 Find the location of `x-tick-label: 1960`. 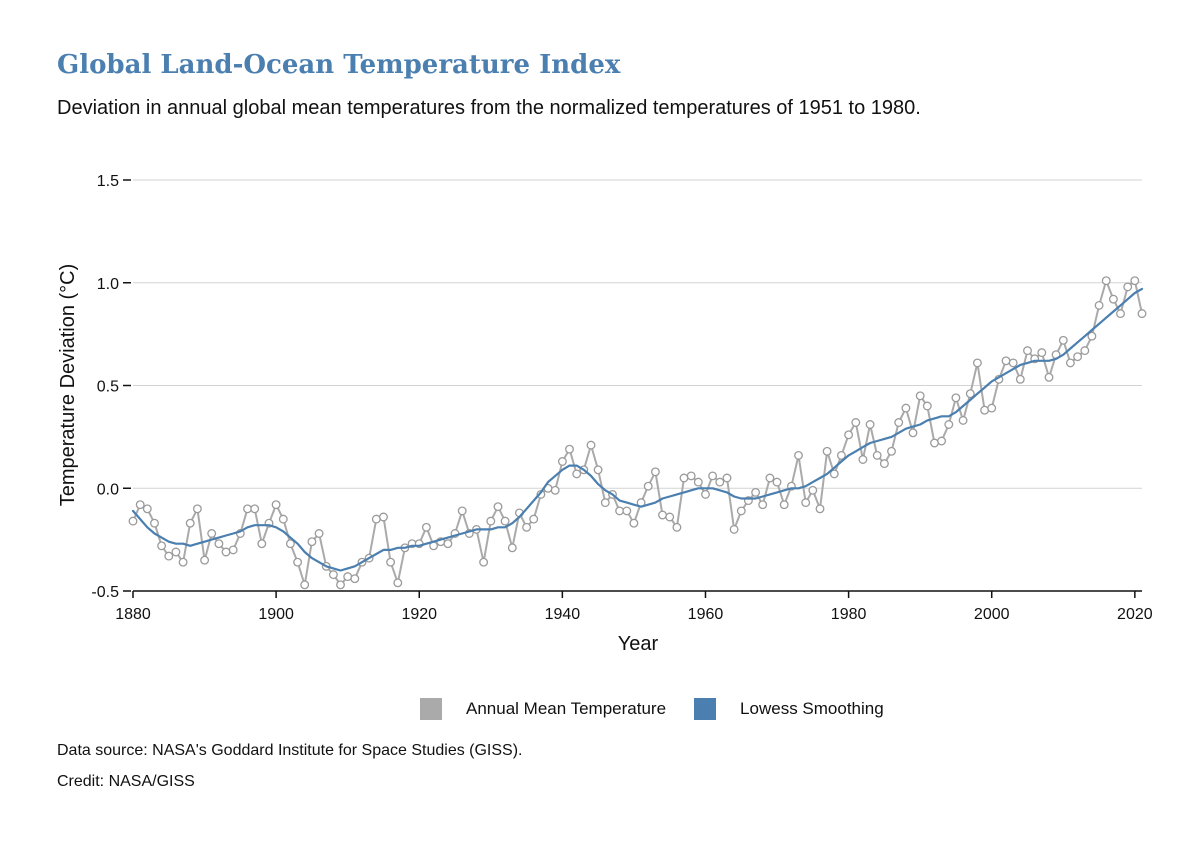

x-tick-label: 1960 is located at coordinates (706, 614).